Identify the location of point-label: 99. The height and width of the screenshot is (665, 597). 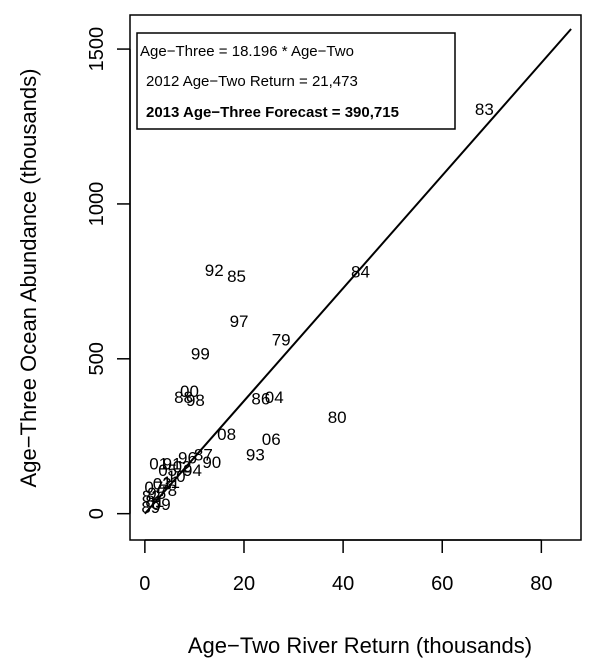
(200, 354).